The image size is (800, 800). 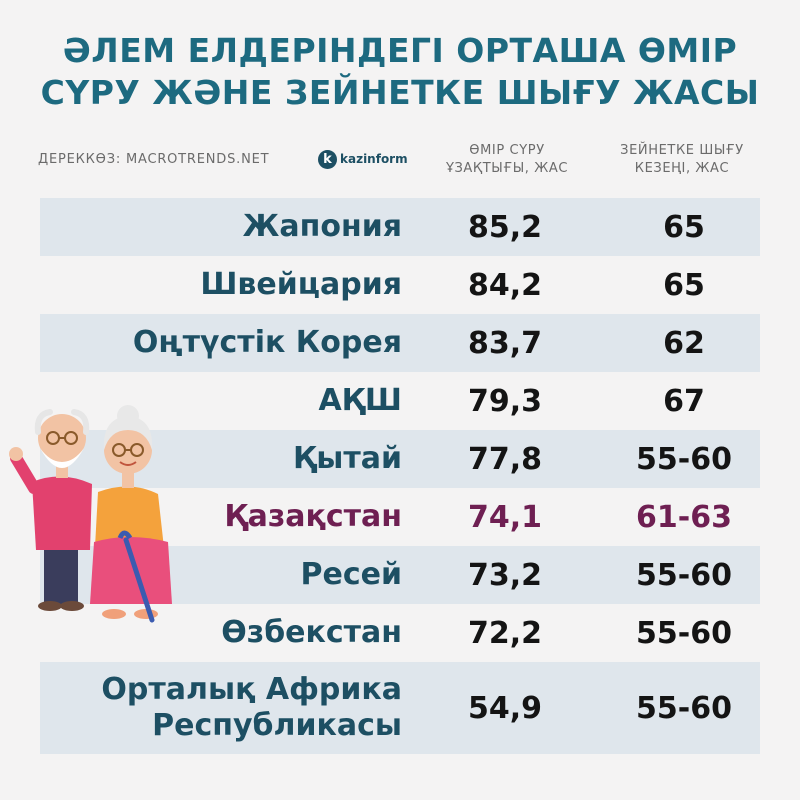 What do you see at coordinates (505, 401) in the screenshot?
I see `life-expectancy-value: 79,3` at bounding box center [505, 401].